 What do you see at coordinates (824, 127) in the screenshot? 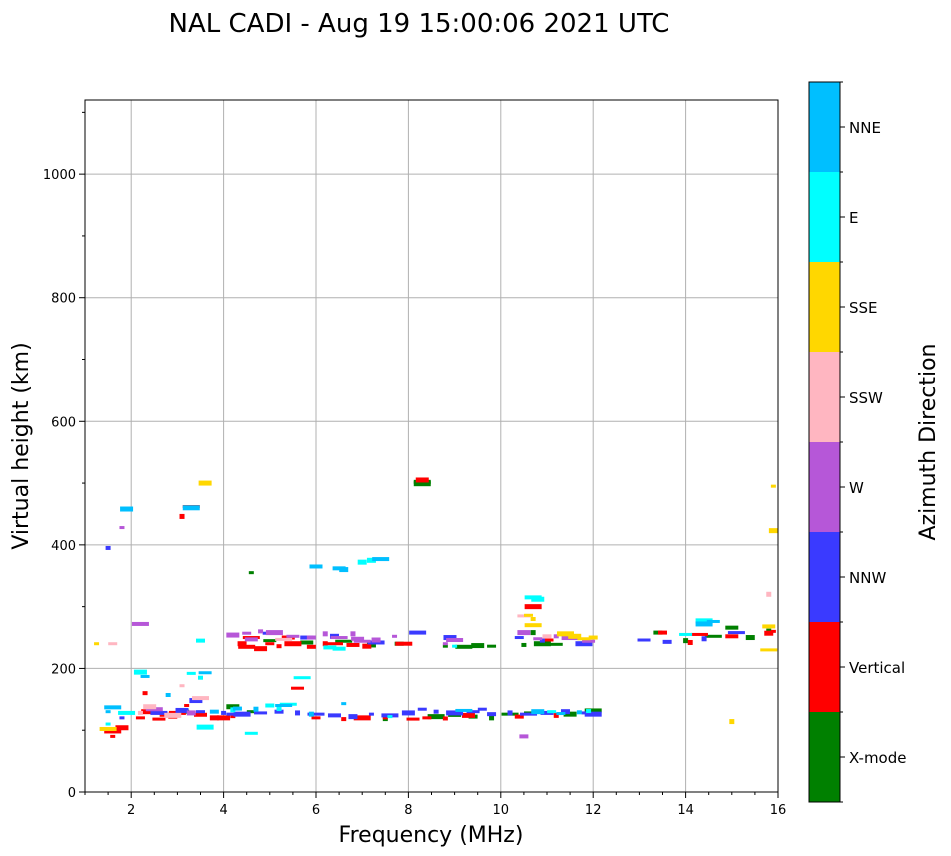
I see `colorbar-segment-nne` at bounding box center [824, 127].